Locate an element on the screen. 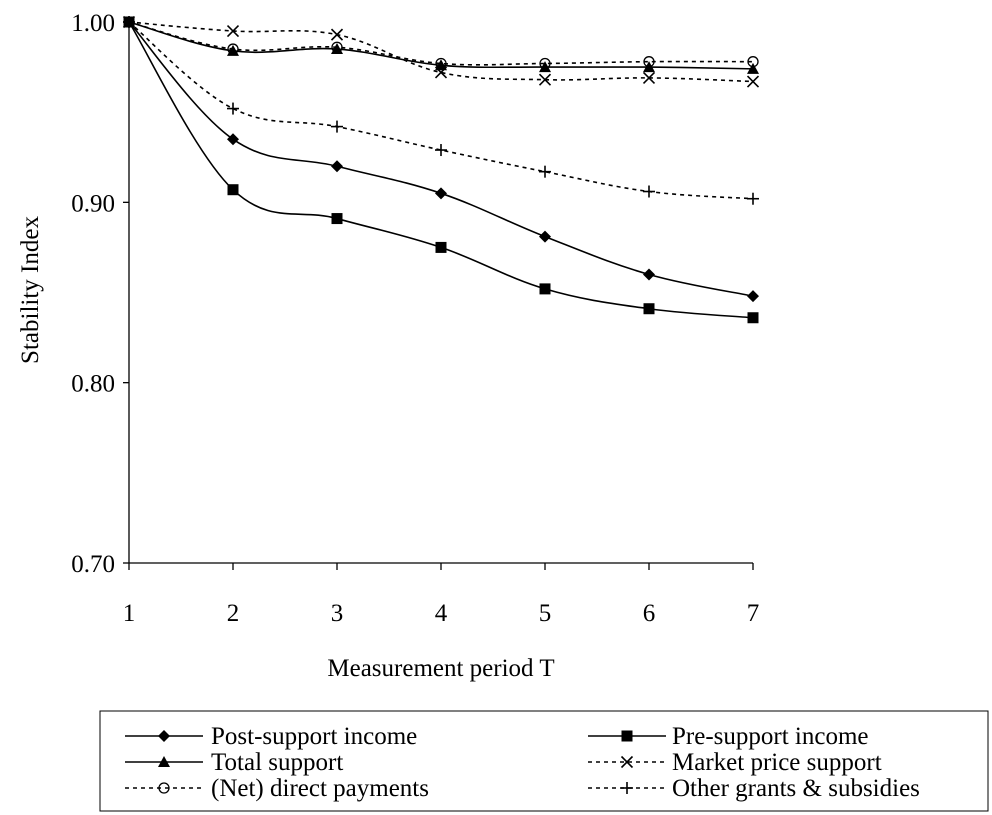 This screenshot has height=815, width=992. legend-item: Other grants & subsidies is located at coordinates (754, 788).